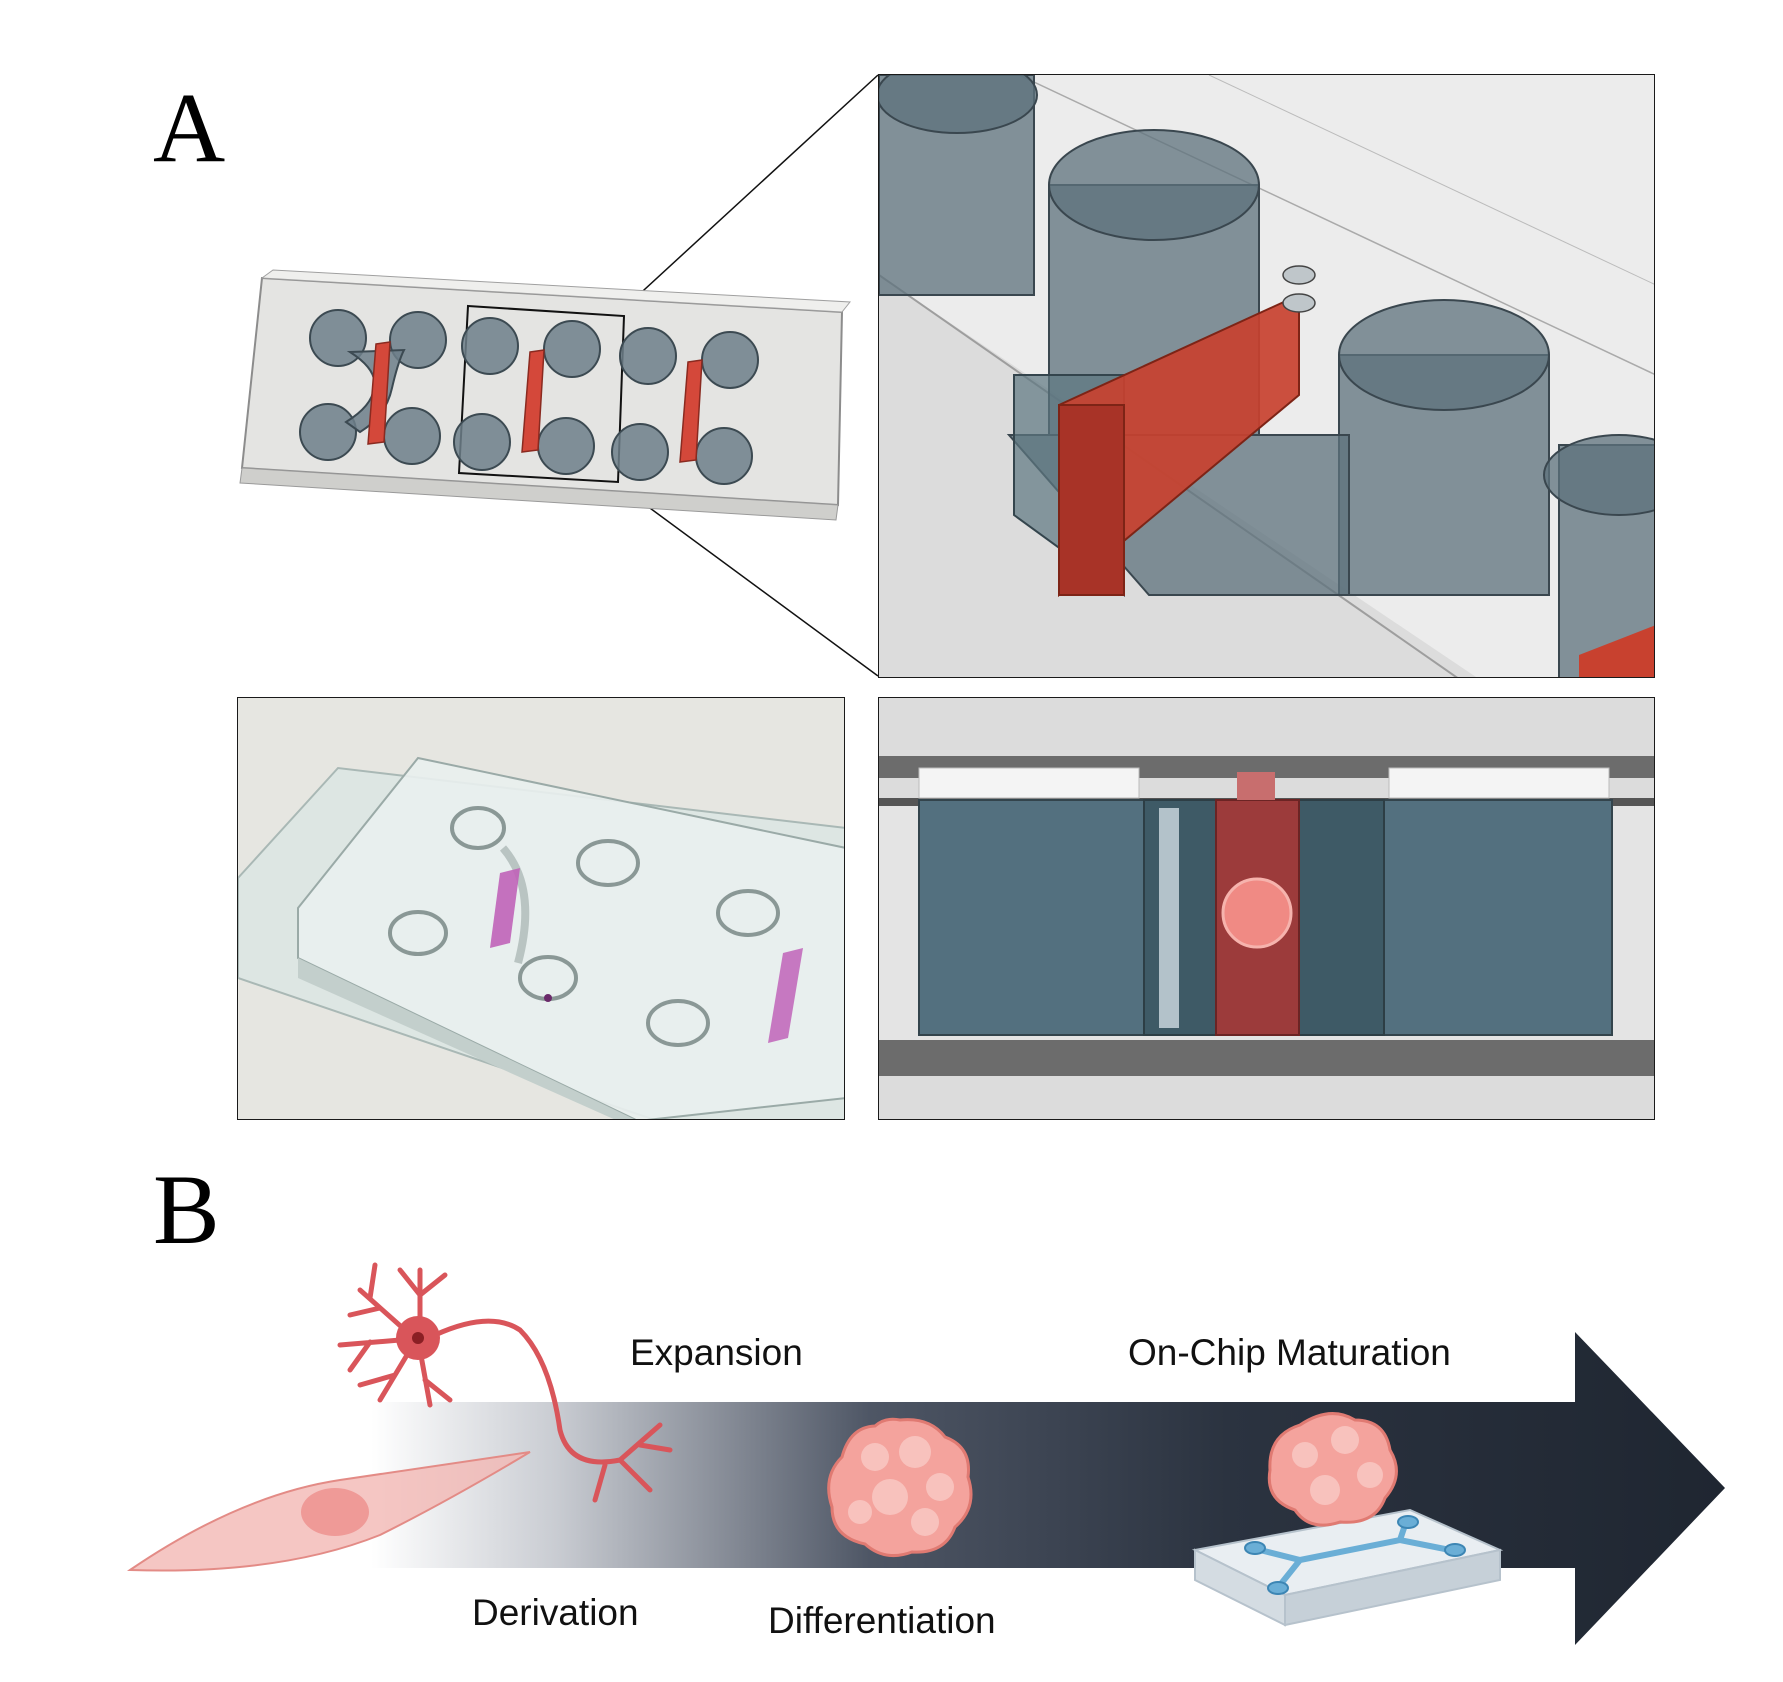 The height and width of the screenshot is (1682, 1783). I want to click on chip-photo, so click(541, 908).